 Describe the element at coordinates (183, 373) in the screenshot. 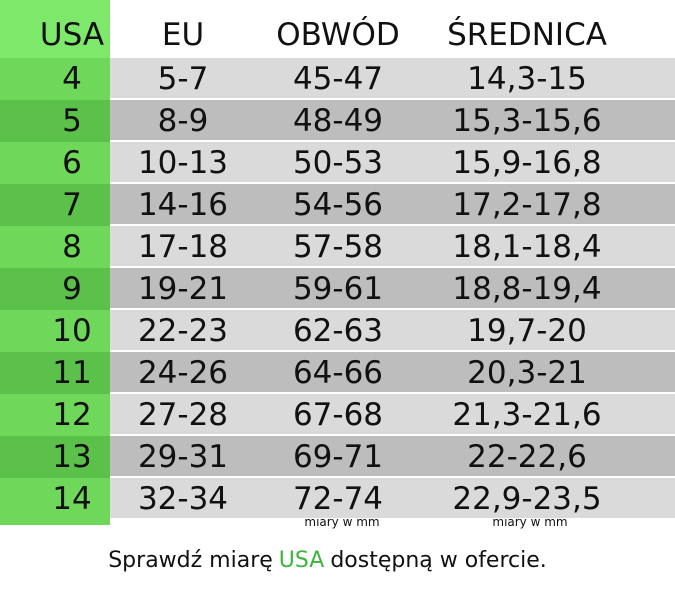

I see `table-cell: 24-26` at that location.